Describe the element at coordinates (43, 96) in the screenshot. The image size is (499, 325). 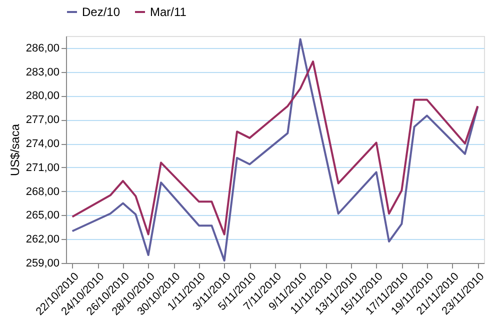
I see `y-tick-label: 280,00` at that location.